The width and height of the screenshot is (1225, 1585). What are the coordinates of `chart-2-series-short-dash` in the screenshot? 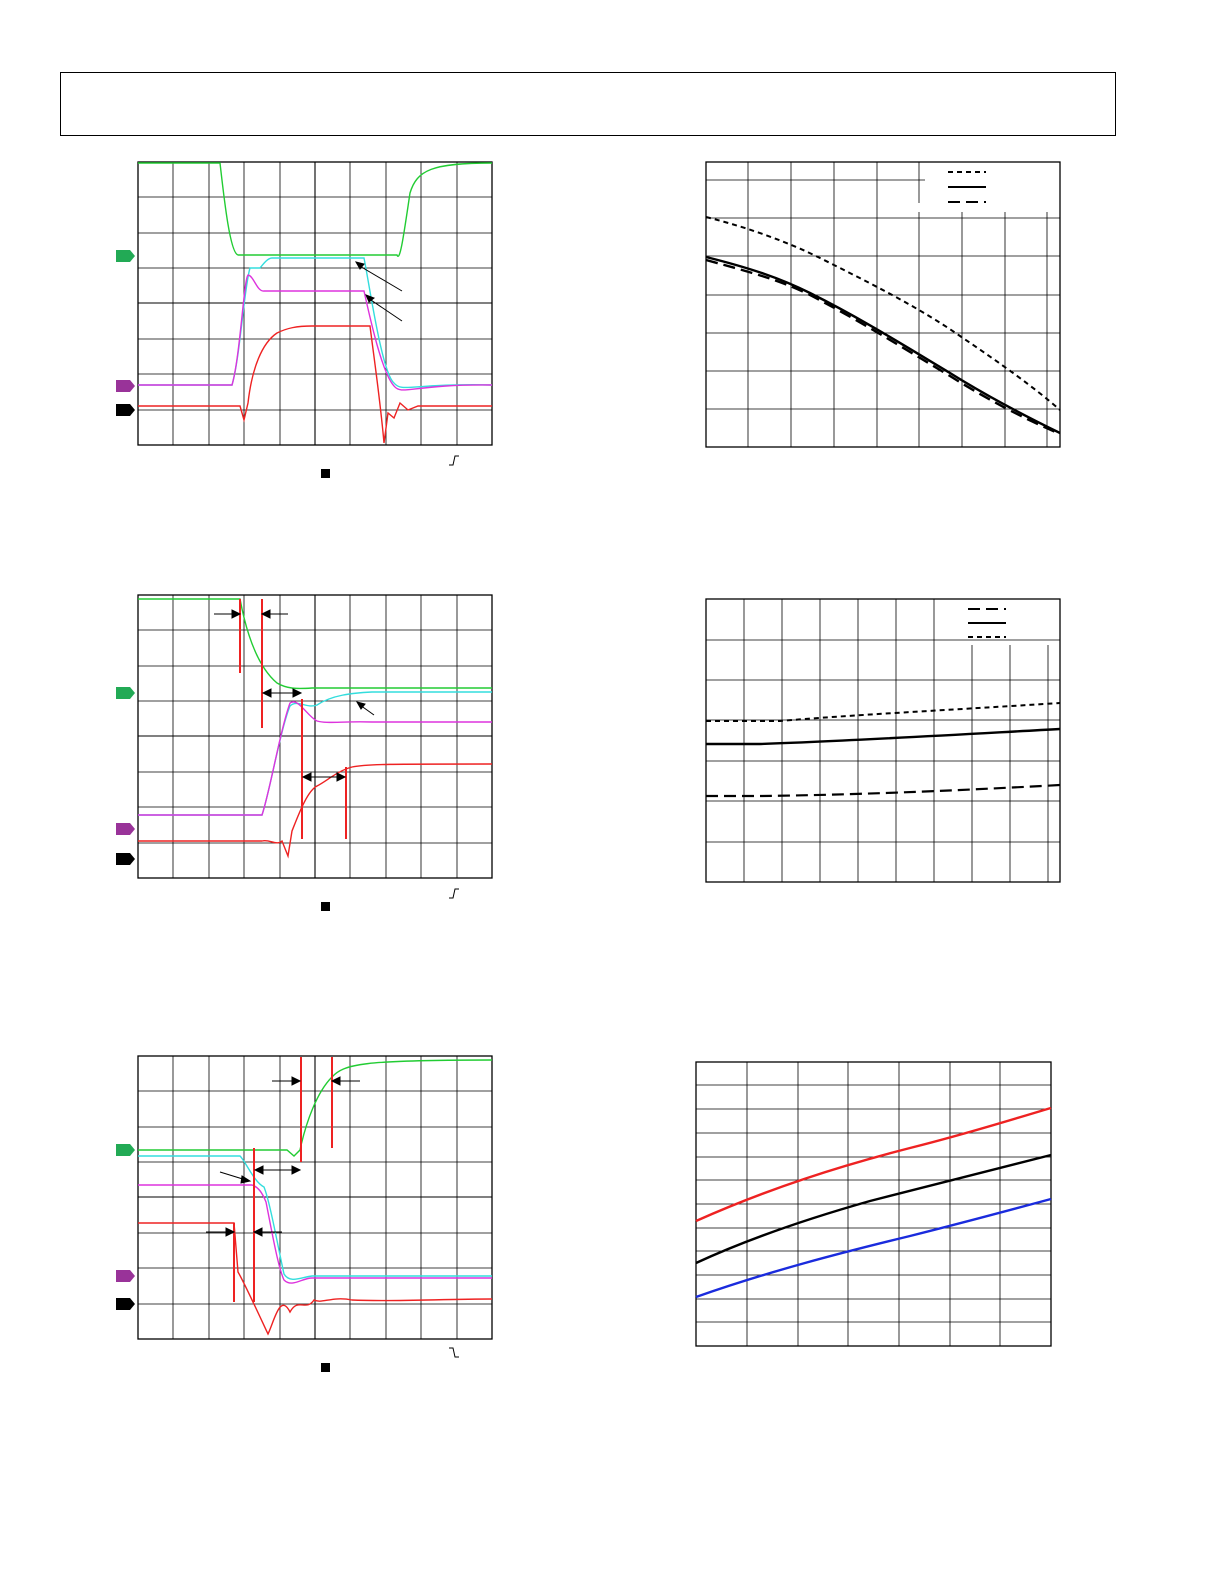 It's located at (883, 712).